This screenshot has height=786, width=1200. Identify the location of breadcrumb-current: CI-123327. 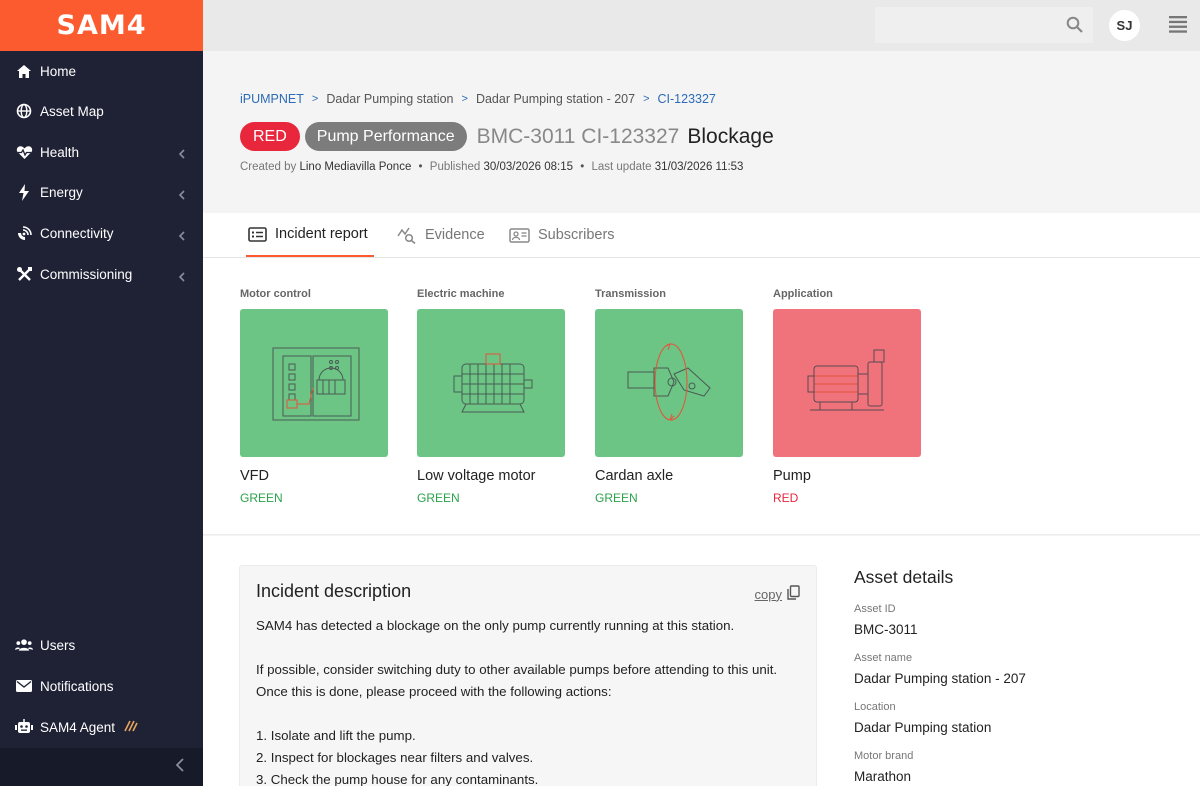
(686, 99).